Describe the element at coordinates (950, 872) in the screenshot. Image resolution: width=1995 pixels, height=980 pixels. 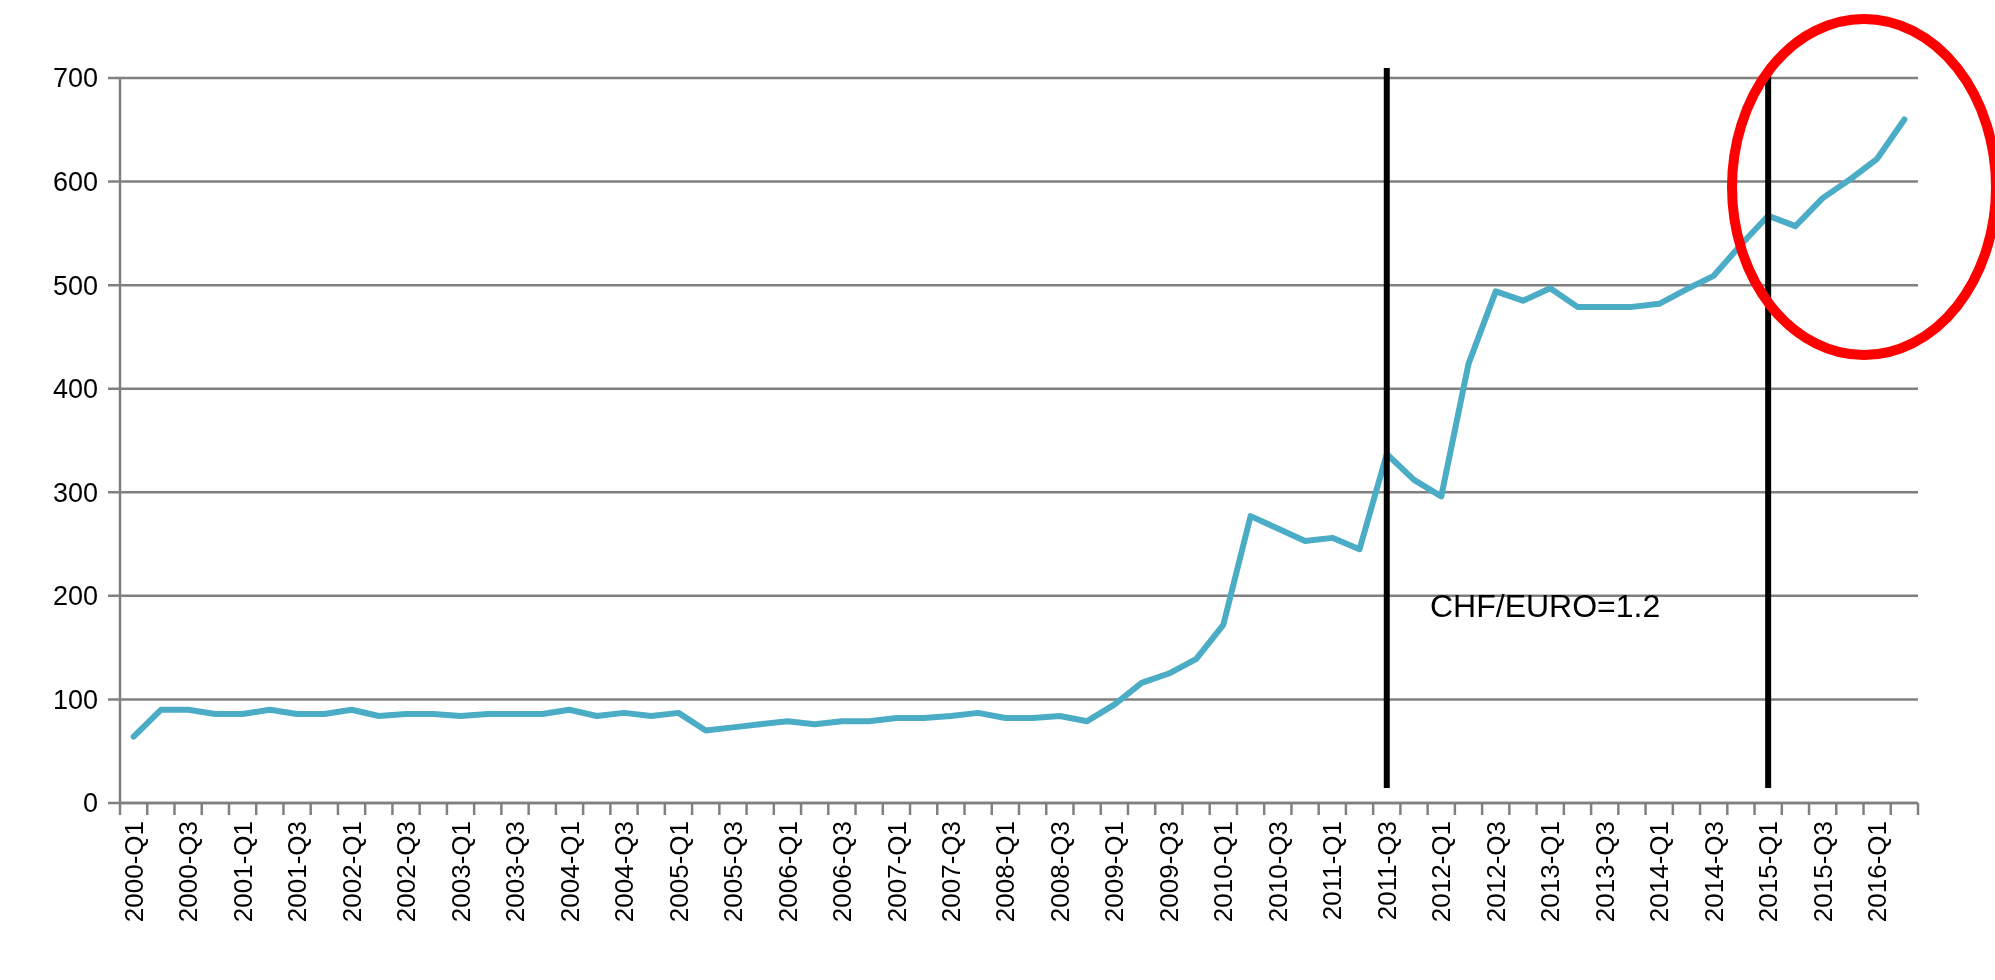
I see `x-tick-label: 2007-Q3` at that location.